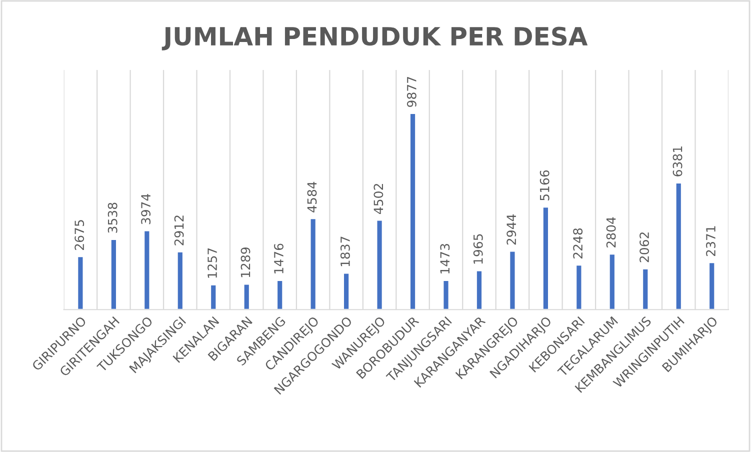 This screenshot has width=751, height=452. What do you see at coordinates (677, 161) in the screenshot?
I see `data-label: 6381` at bounding box center [677, 161].